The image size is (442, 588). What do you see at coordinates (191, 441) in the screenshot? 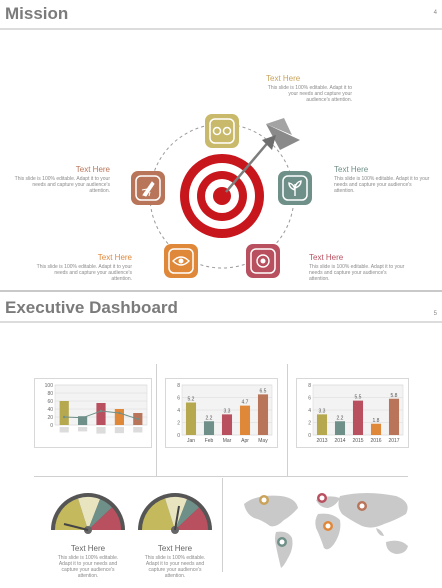
I see `x-tick-label: Jan` at bounding box center [191, 441].